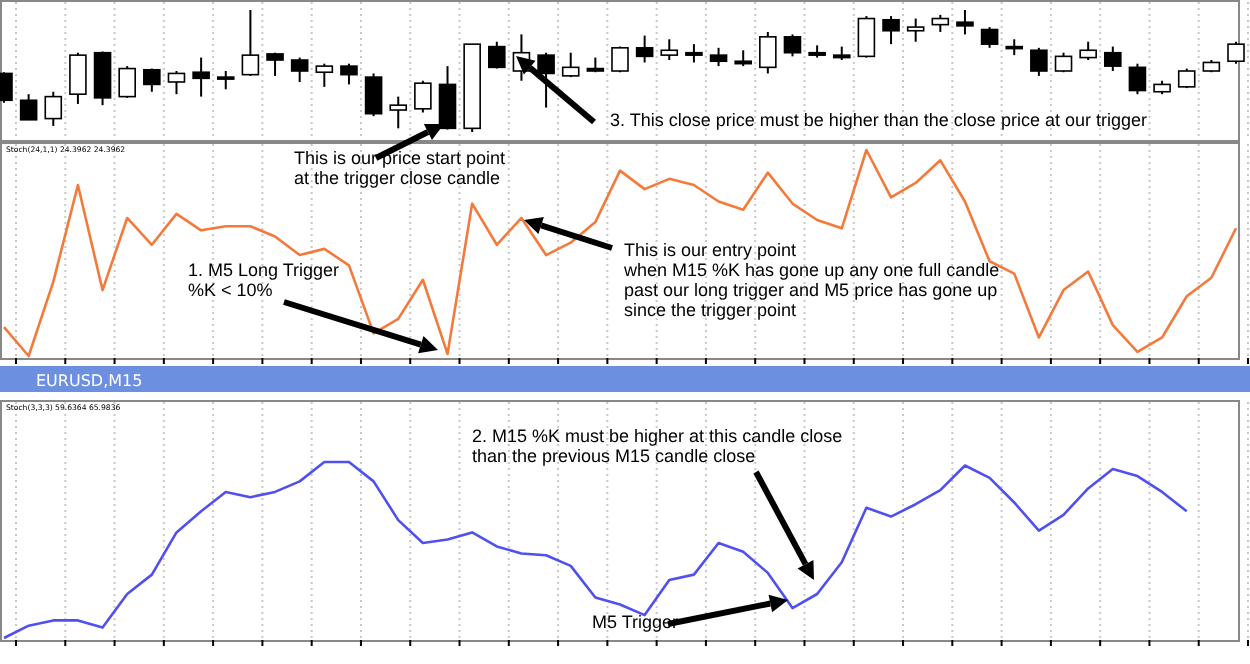  I want to click on chart-title: EURUSD,M15, so click(89, 381).